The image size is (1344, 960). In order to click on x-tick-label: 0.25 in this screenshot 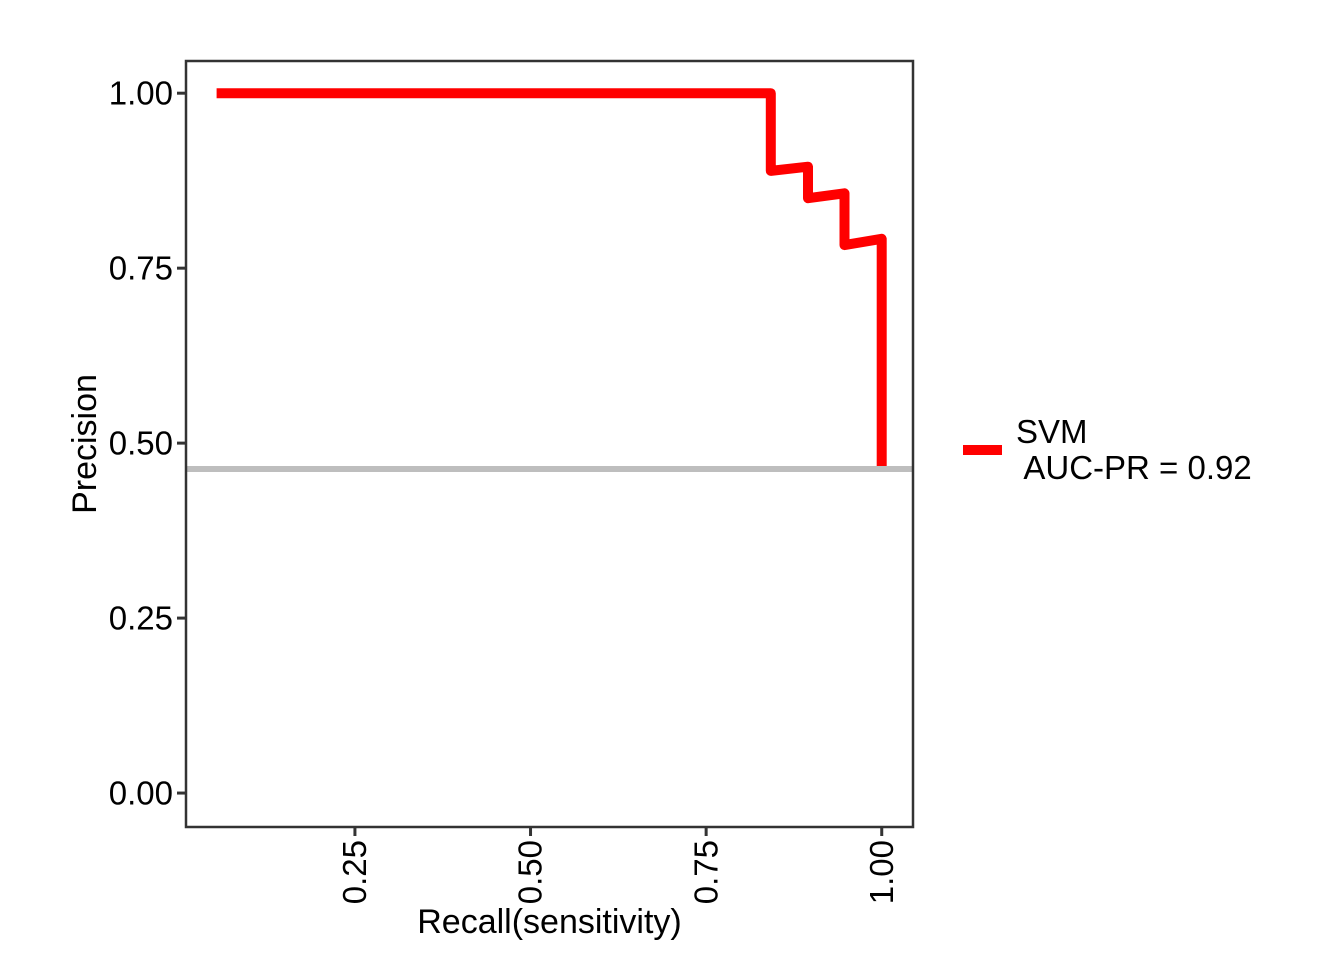, I will do `click(354, 872)`.